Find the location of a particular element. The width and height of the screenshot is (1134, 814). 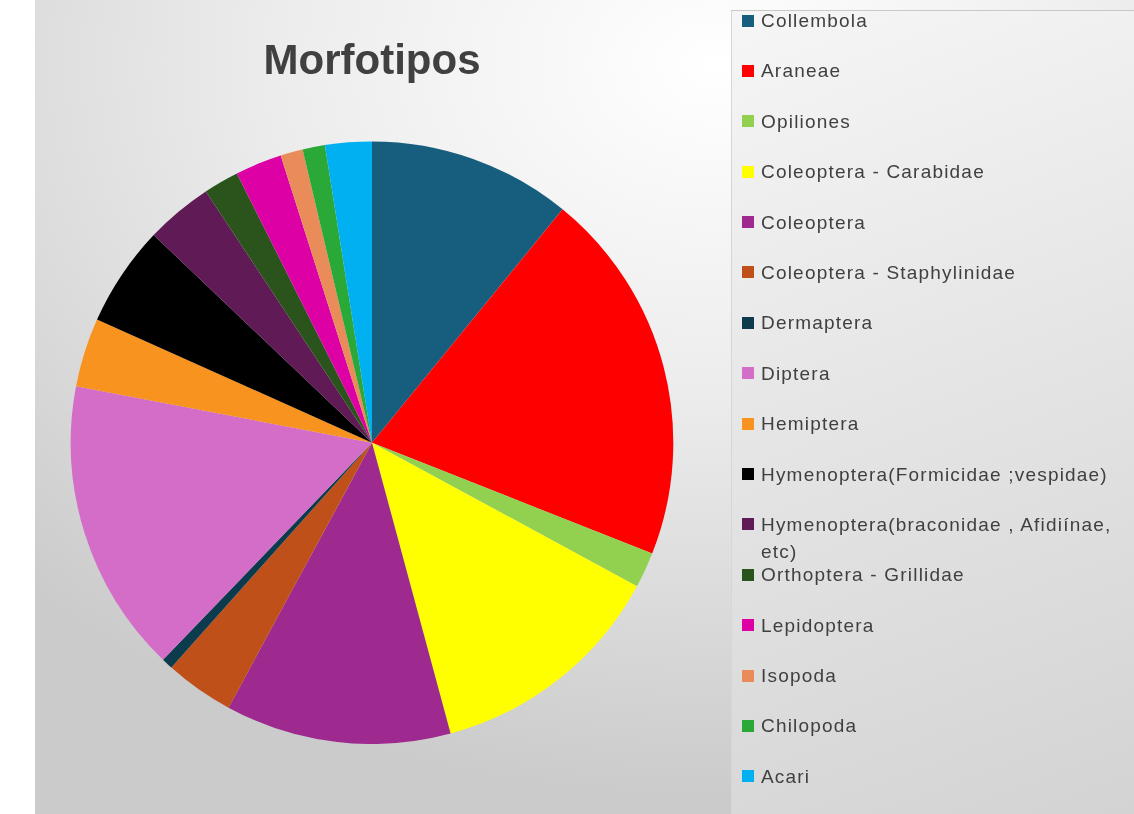

legend-label: Coleoptera - Staphylinidae is located at coordinates (889, 272).